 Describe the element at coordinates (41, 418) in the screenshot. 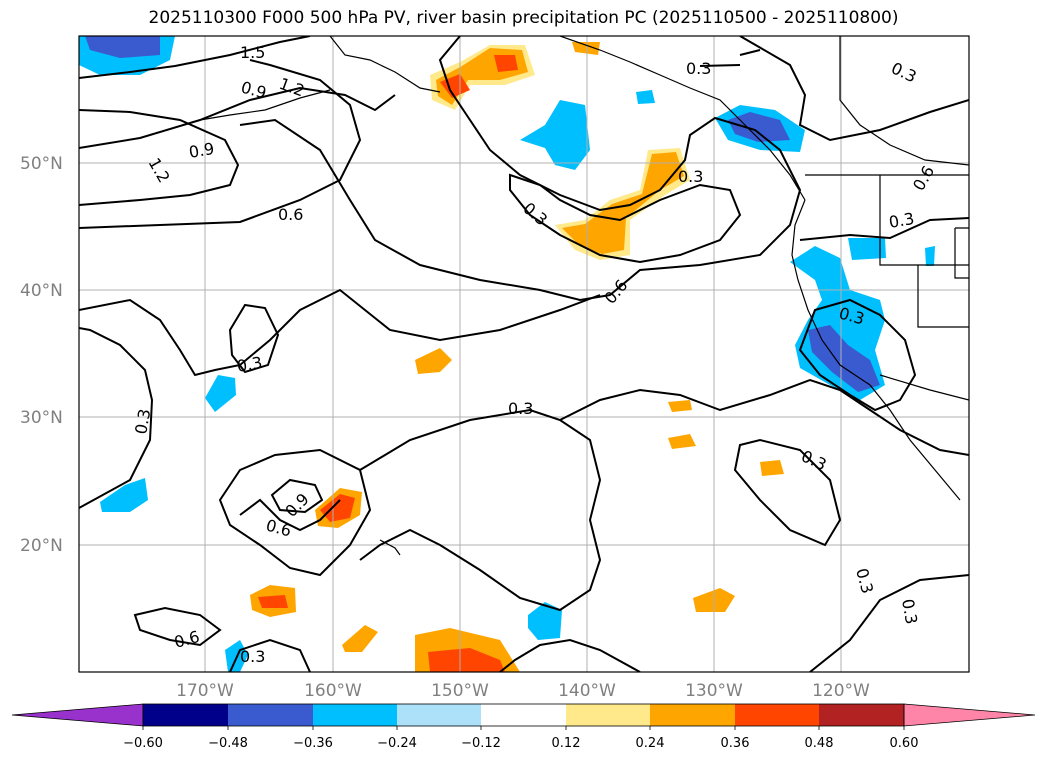

I see `svg-text: 30°N` at that location.